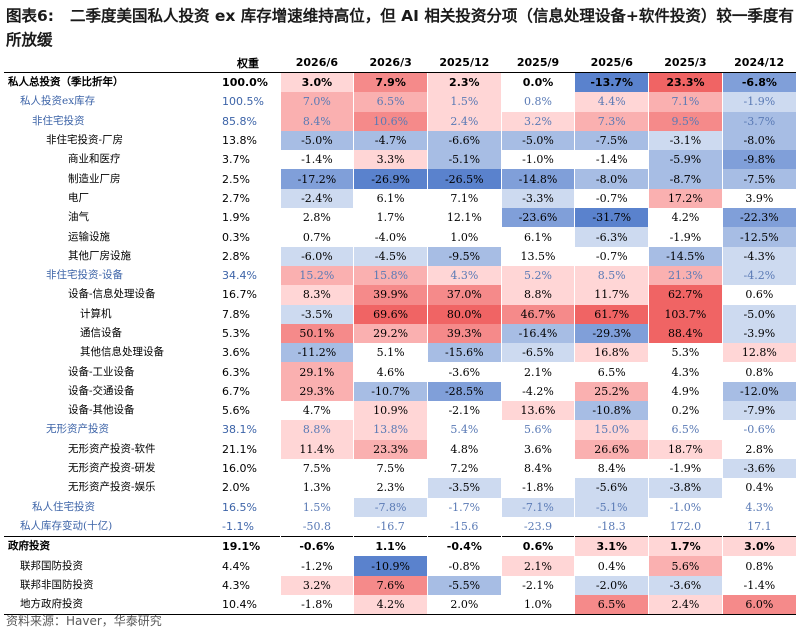  Describe the element at coordinates (390, 411) in the screenshot. I see `value-cell: 10.9%` at that location.